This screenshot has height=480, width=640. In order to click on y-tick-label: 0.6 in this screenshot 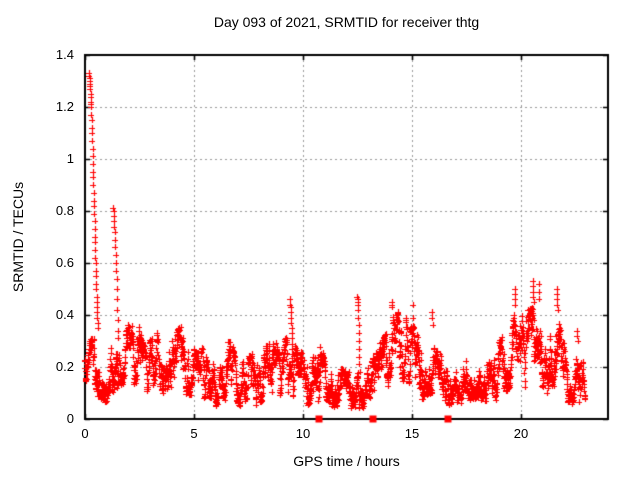, I will do `click(64, 262)`.